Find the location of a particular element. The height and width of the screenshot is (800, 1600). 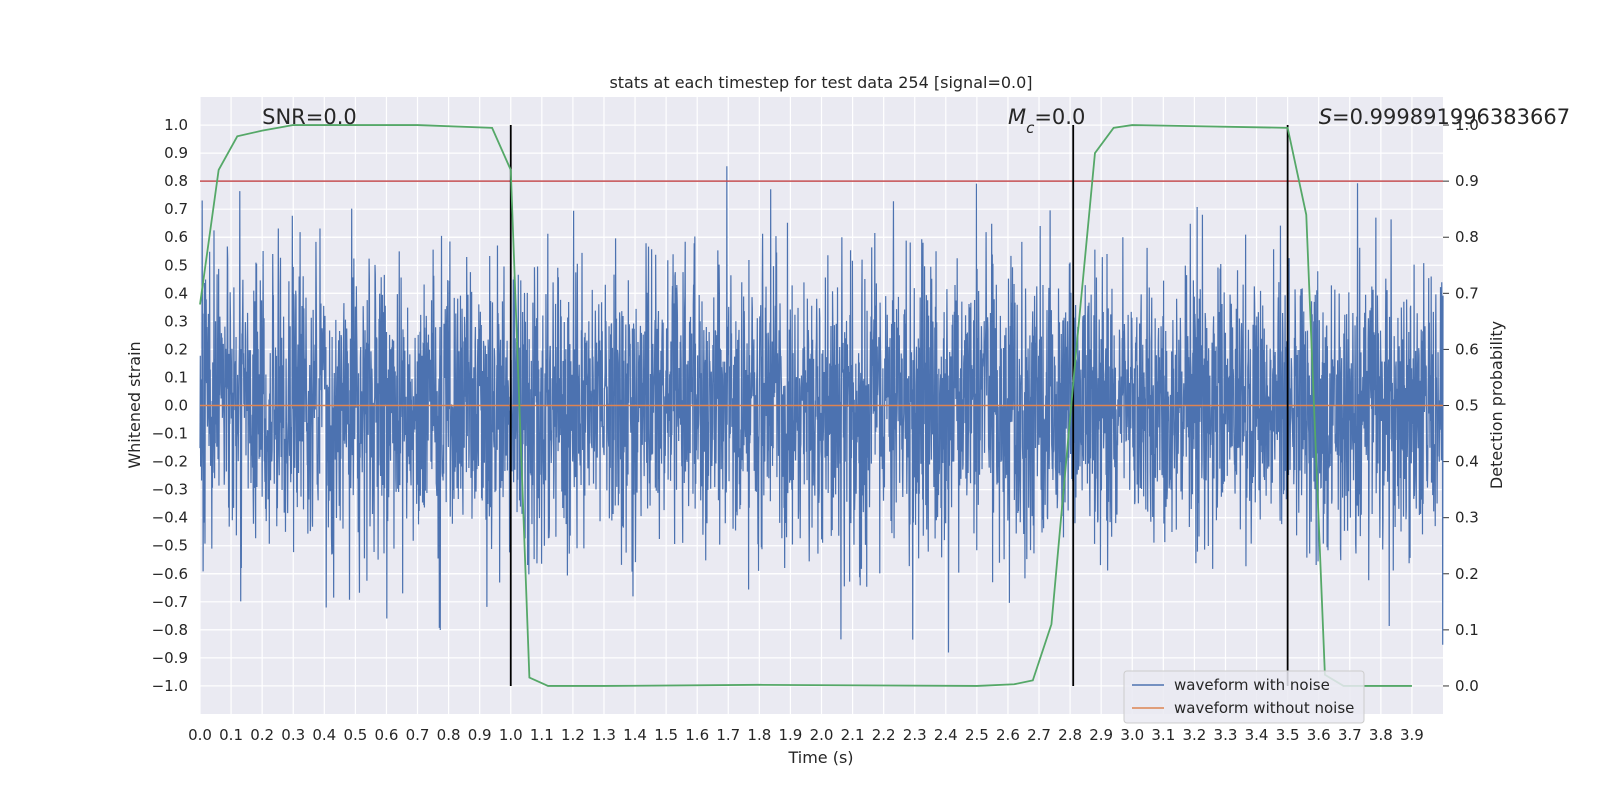

right-y-tick-label: 0.6 is located at coordinates (1467, 349).